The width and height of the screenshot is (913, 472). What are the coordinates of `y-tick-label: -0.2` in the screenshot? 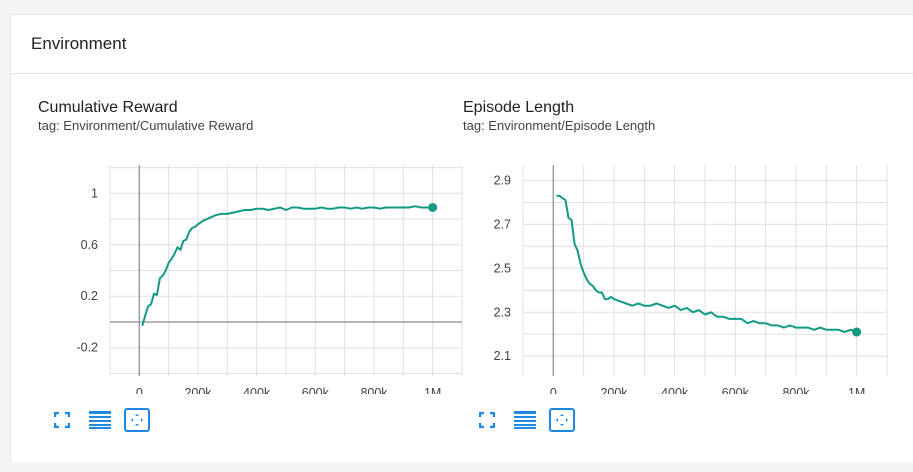 It's located at (87, 348).